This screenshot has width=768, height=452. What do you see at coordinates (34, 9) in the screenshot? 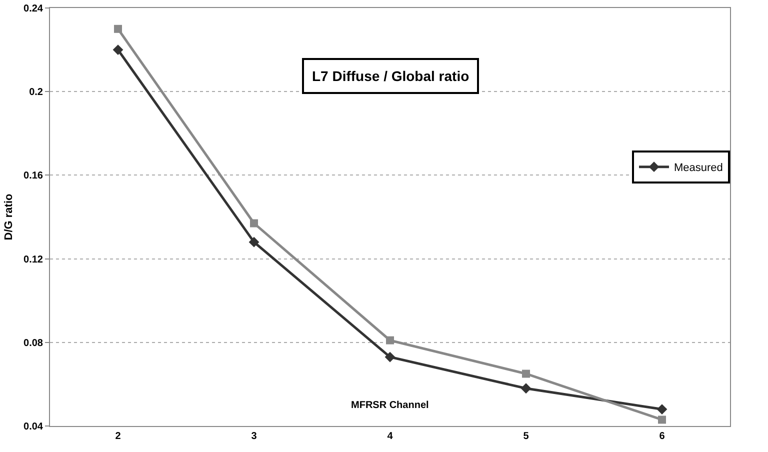
I see `y-tick-label: 0.24` at bounding box center [34, 9].